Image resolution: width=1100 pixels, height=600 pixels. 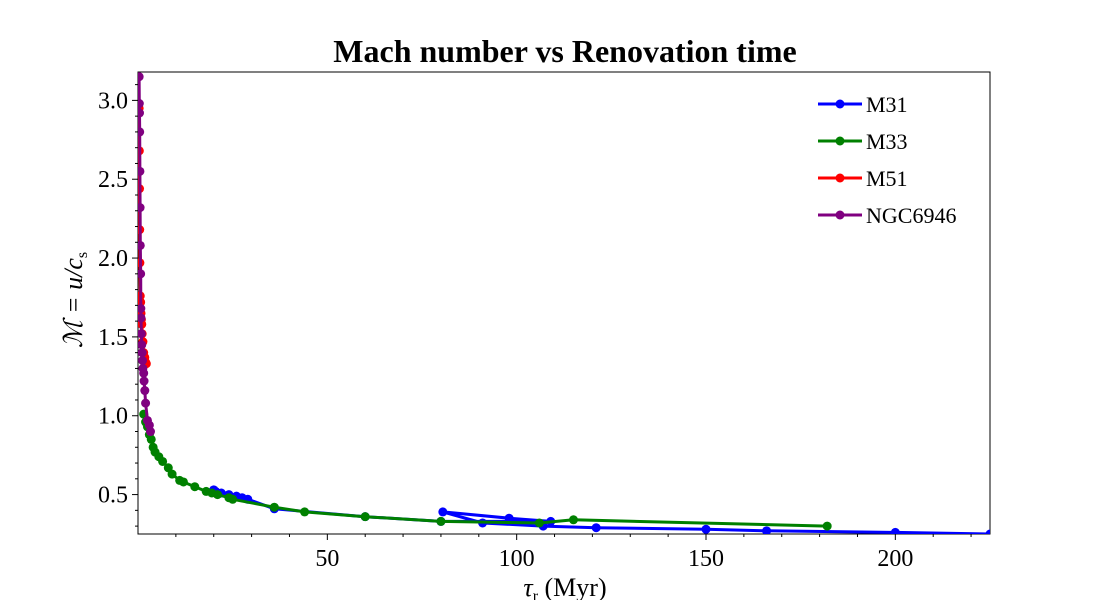 What do you see at coordinates (840, 141) in the screenshot?
I see `legend-marker-m33` at bounding box center [840, 141].